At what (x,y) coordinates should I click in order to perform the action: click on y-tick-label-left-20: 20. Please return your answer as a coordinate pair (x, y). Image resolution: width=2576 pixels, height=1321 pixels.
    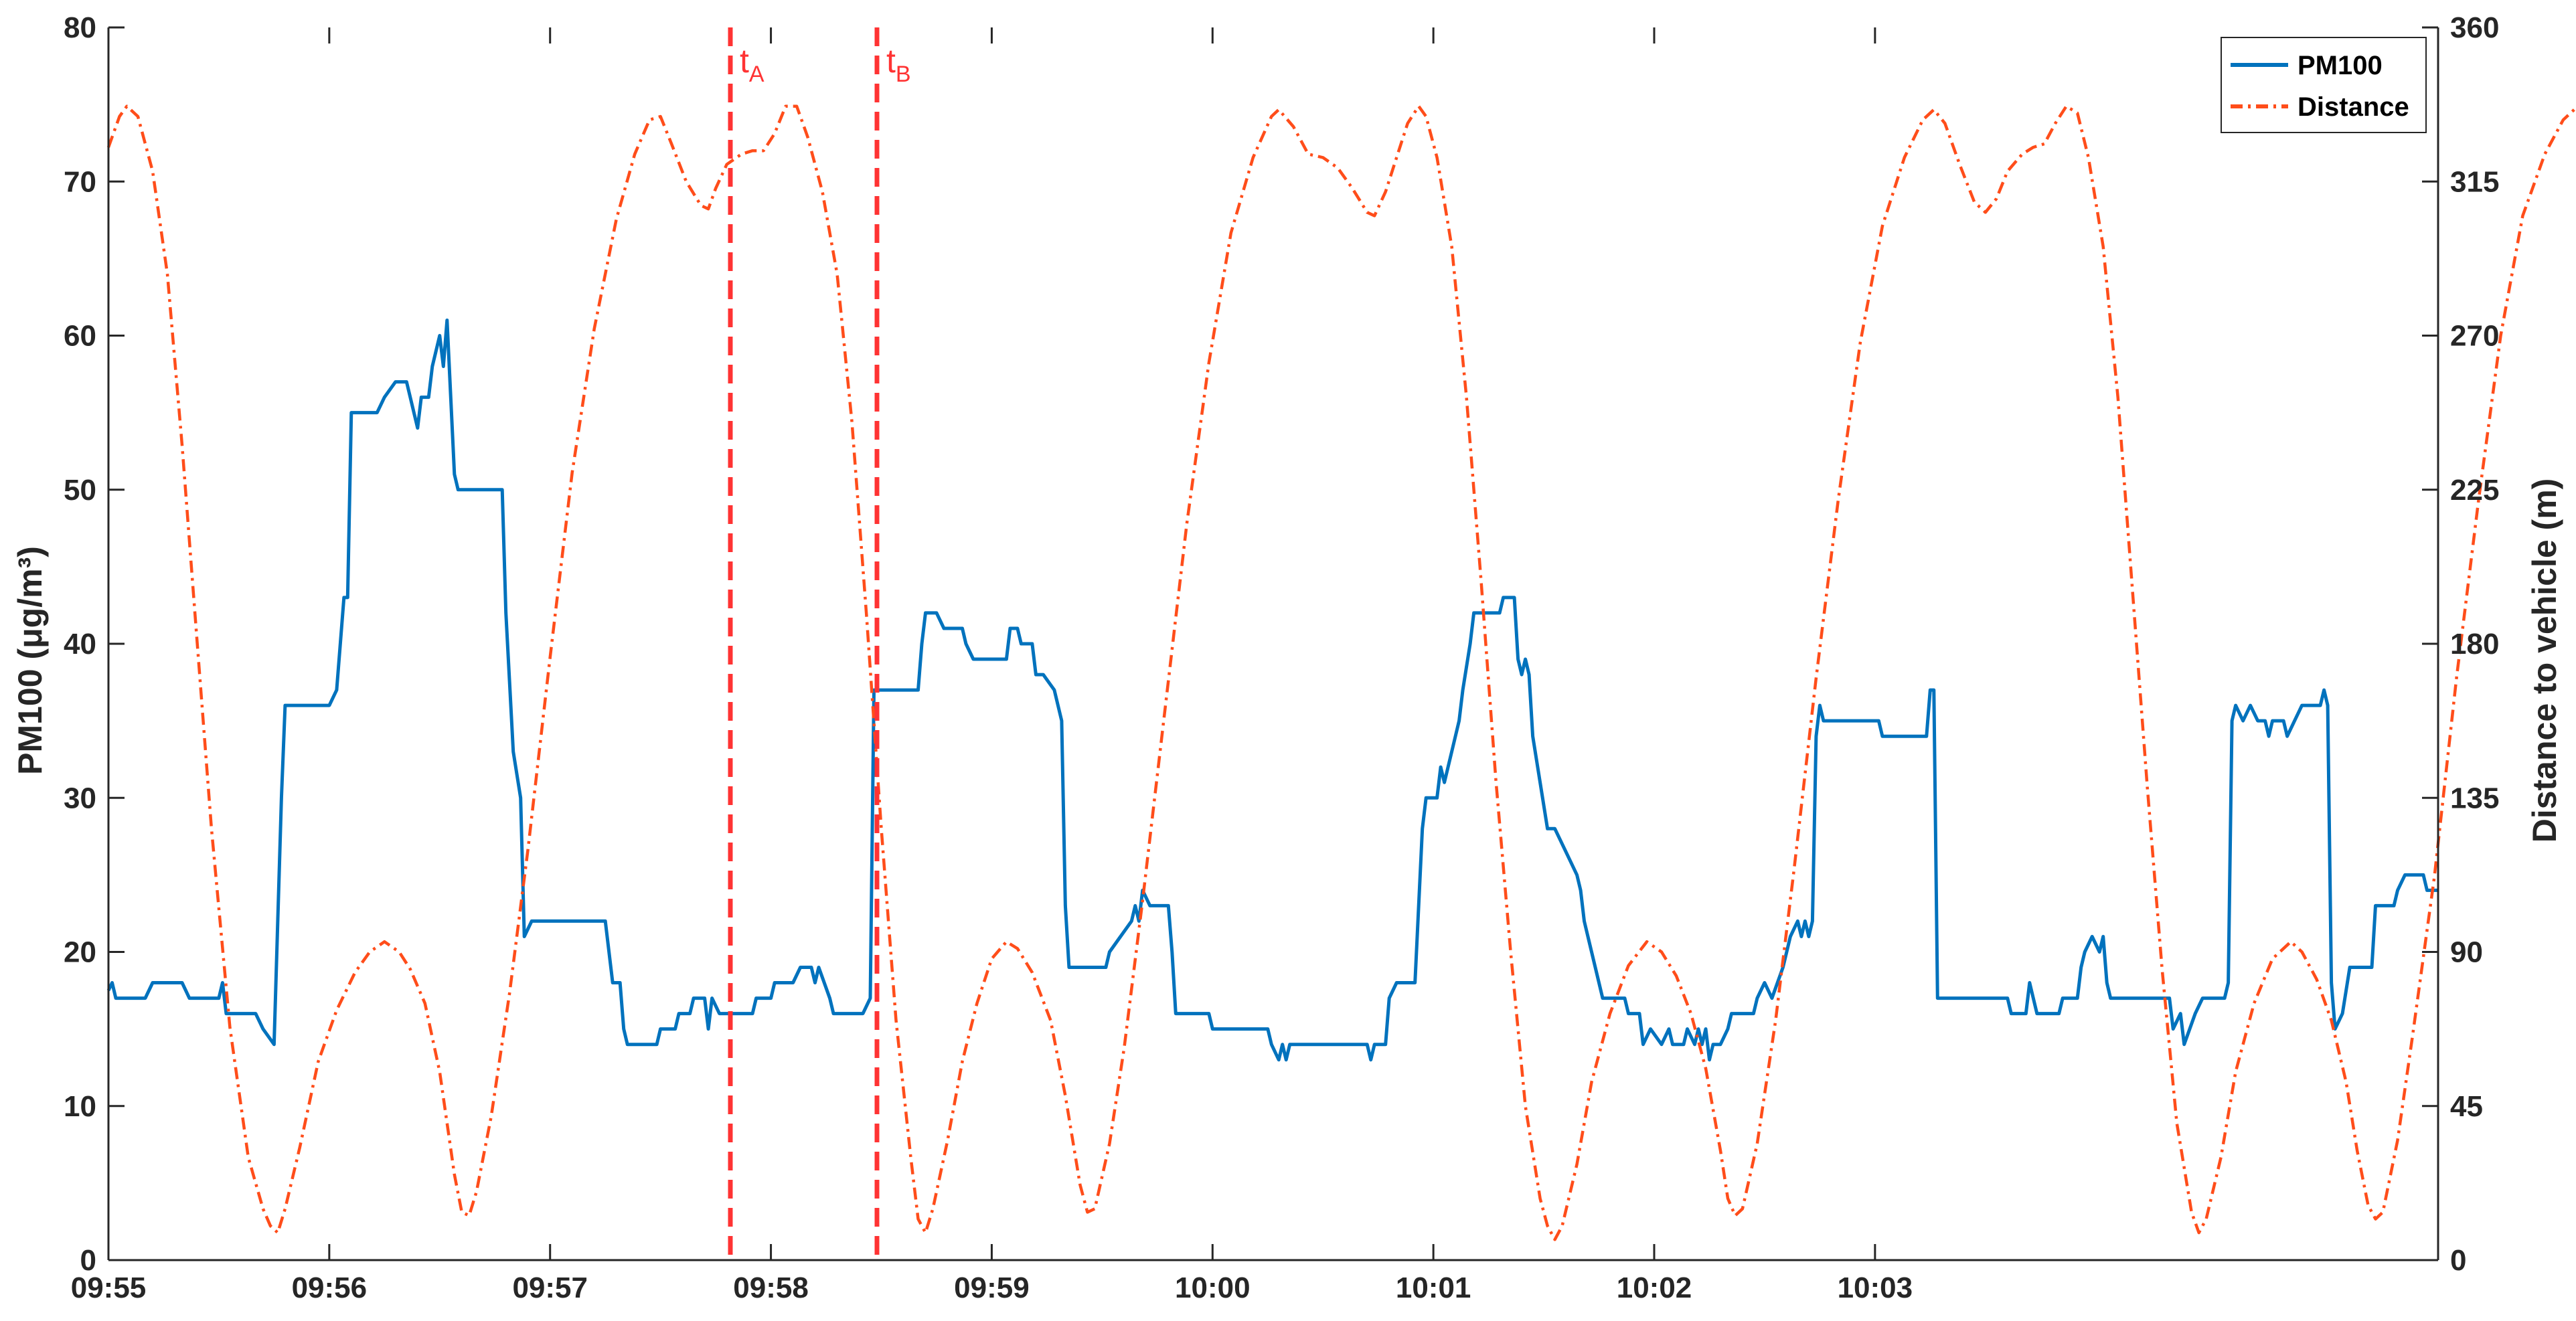
    Looking at the image, I should click on (80, 952).